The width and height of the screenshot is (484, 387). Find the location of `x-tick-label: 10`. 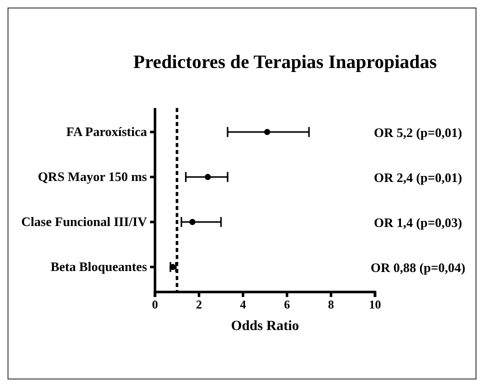

x-tick-label: 10 is located at coordinates (375, 305).